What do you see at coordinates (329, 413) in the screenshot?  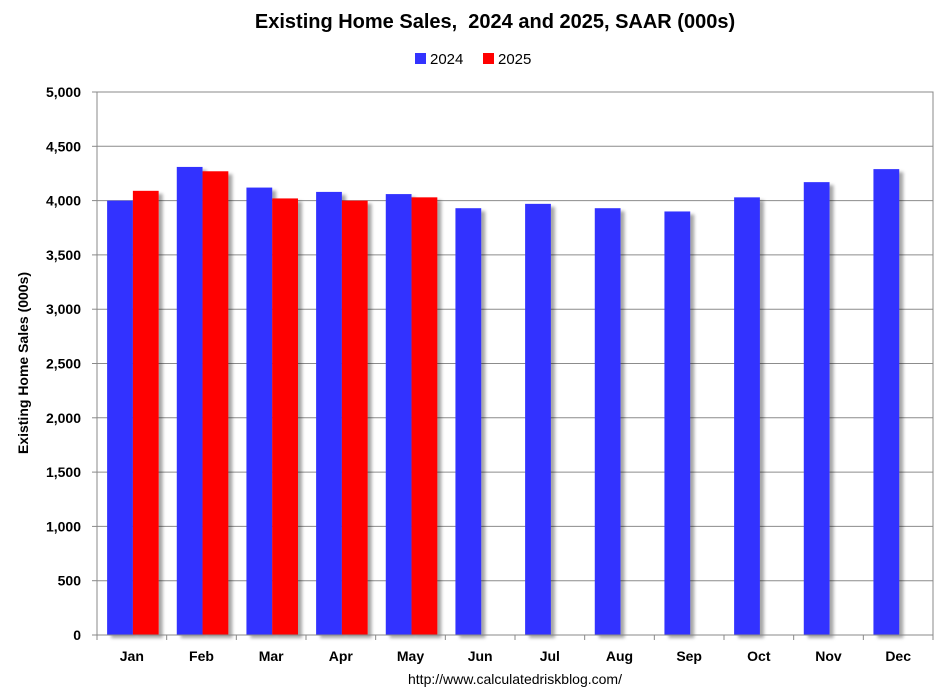 I see `bar-2024-Apr` at bounding box center [329, 413].